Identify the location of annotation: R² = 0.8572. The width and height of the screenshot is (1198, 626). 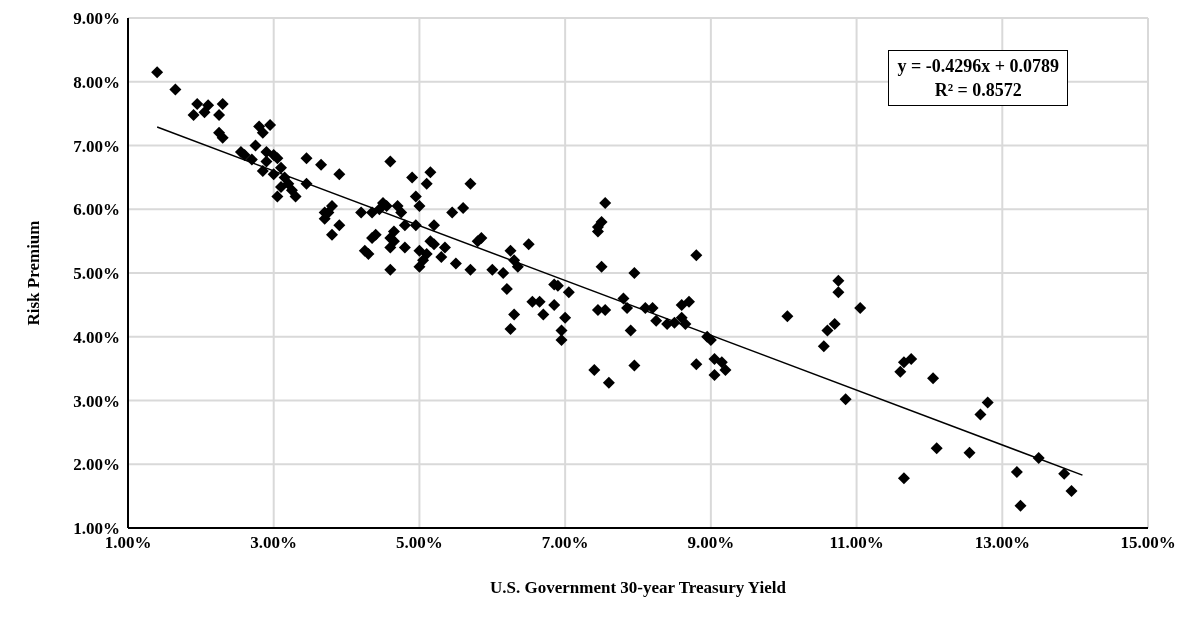
(978, 90).